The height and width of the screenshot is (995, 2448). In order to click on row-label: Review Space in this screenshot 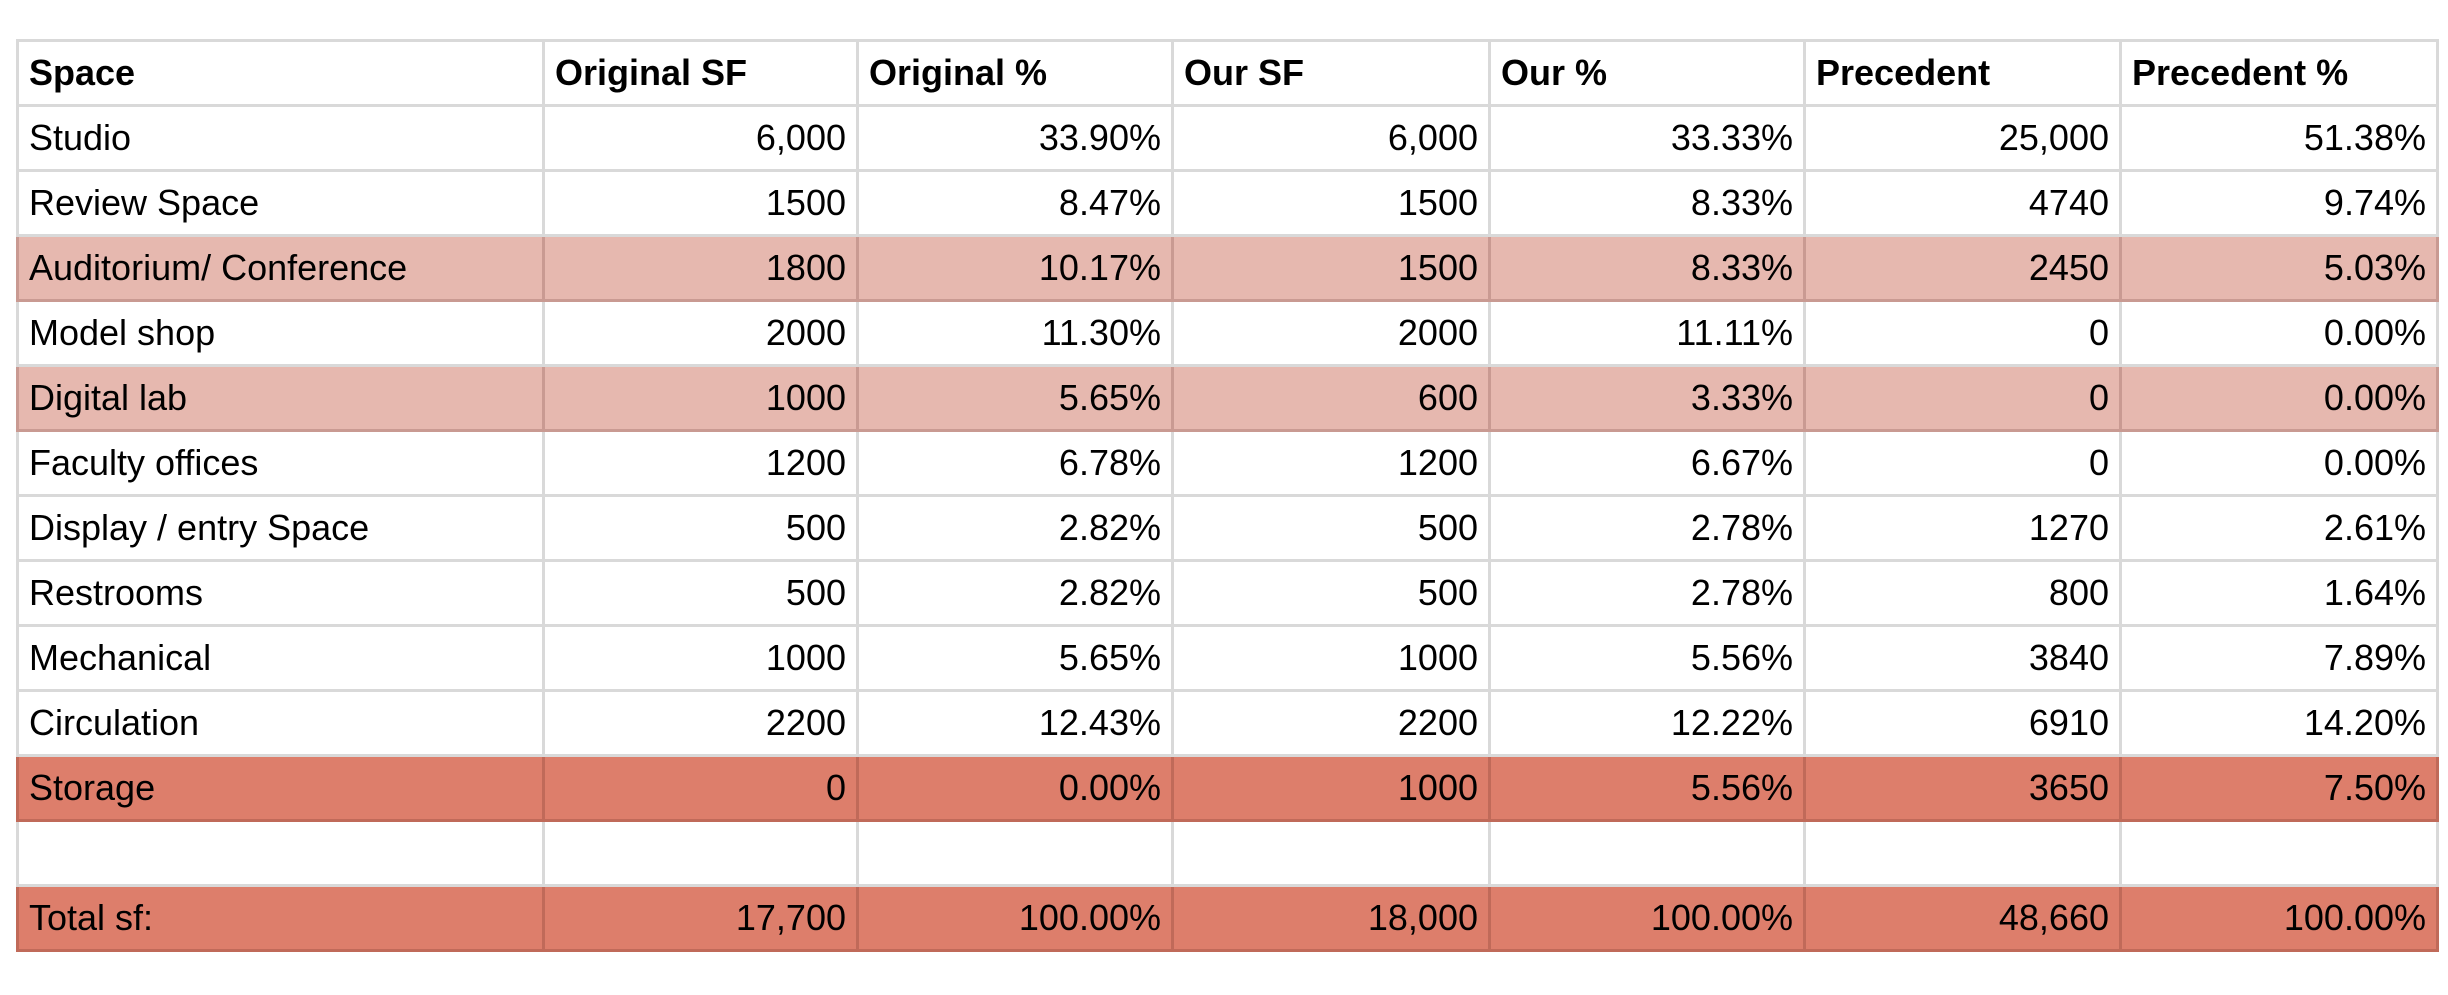, I will do `click(280, 203)`.